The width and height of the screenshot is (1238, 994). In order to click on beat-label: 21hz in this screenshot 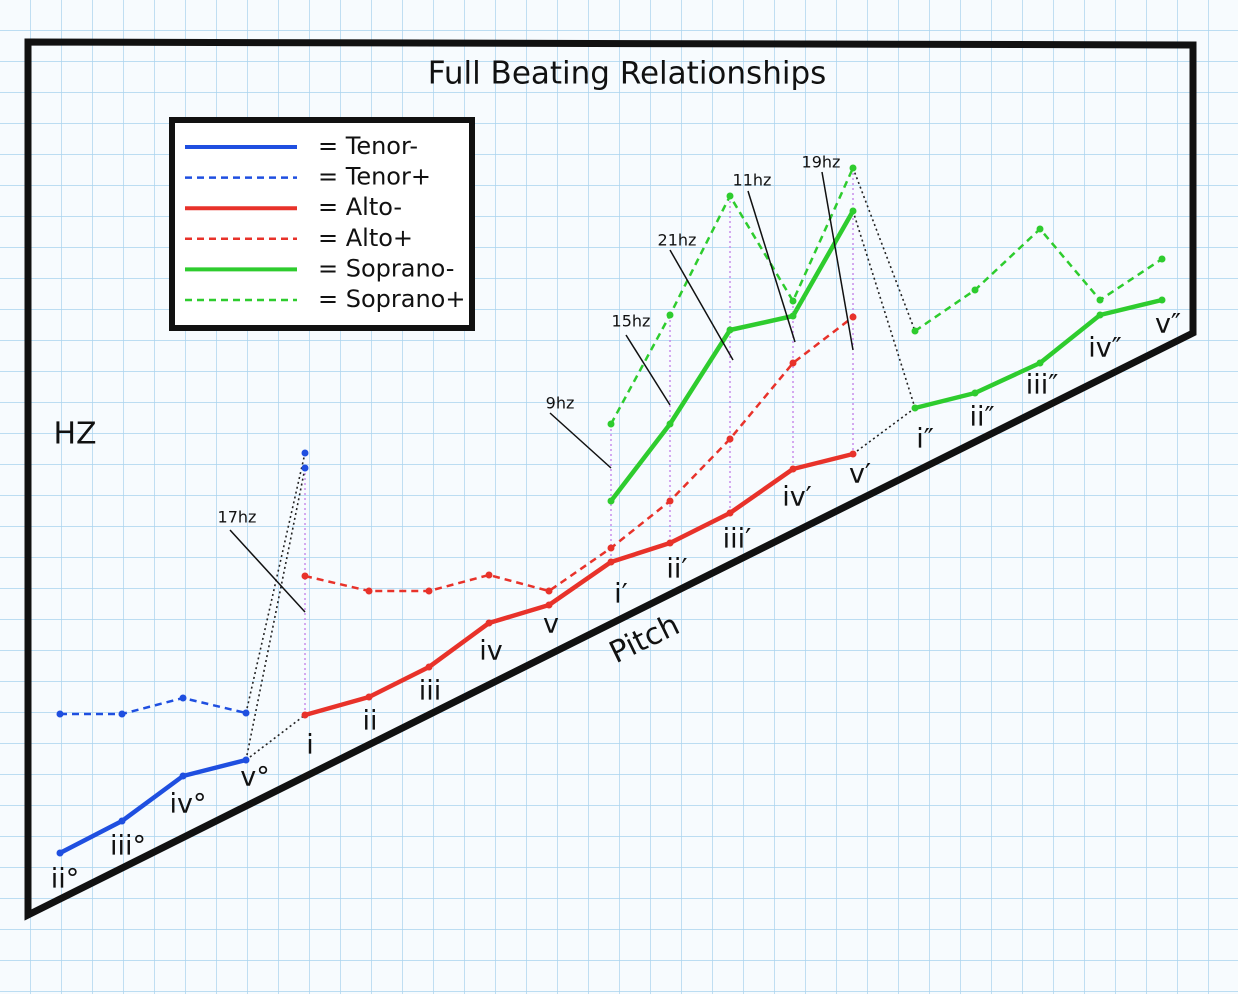, I will do `click(677, 240)`.